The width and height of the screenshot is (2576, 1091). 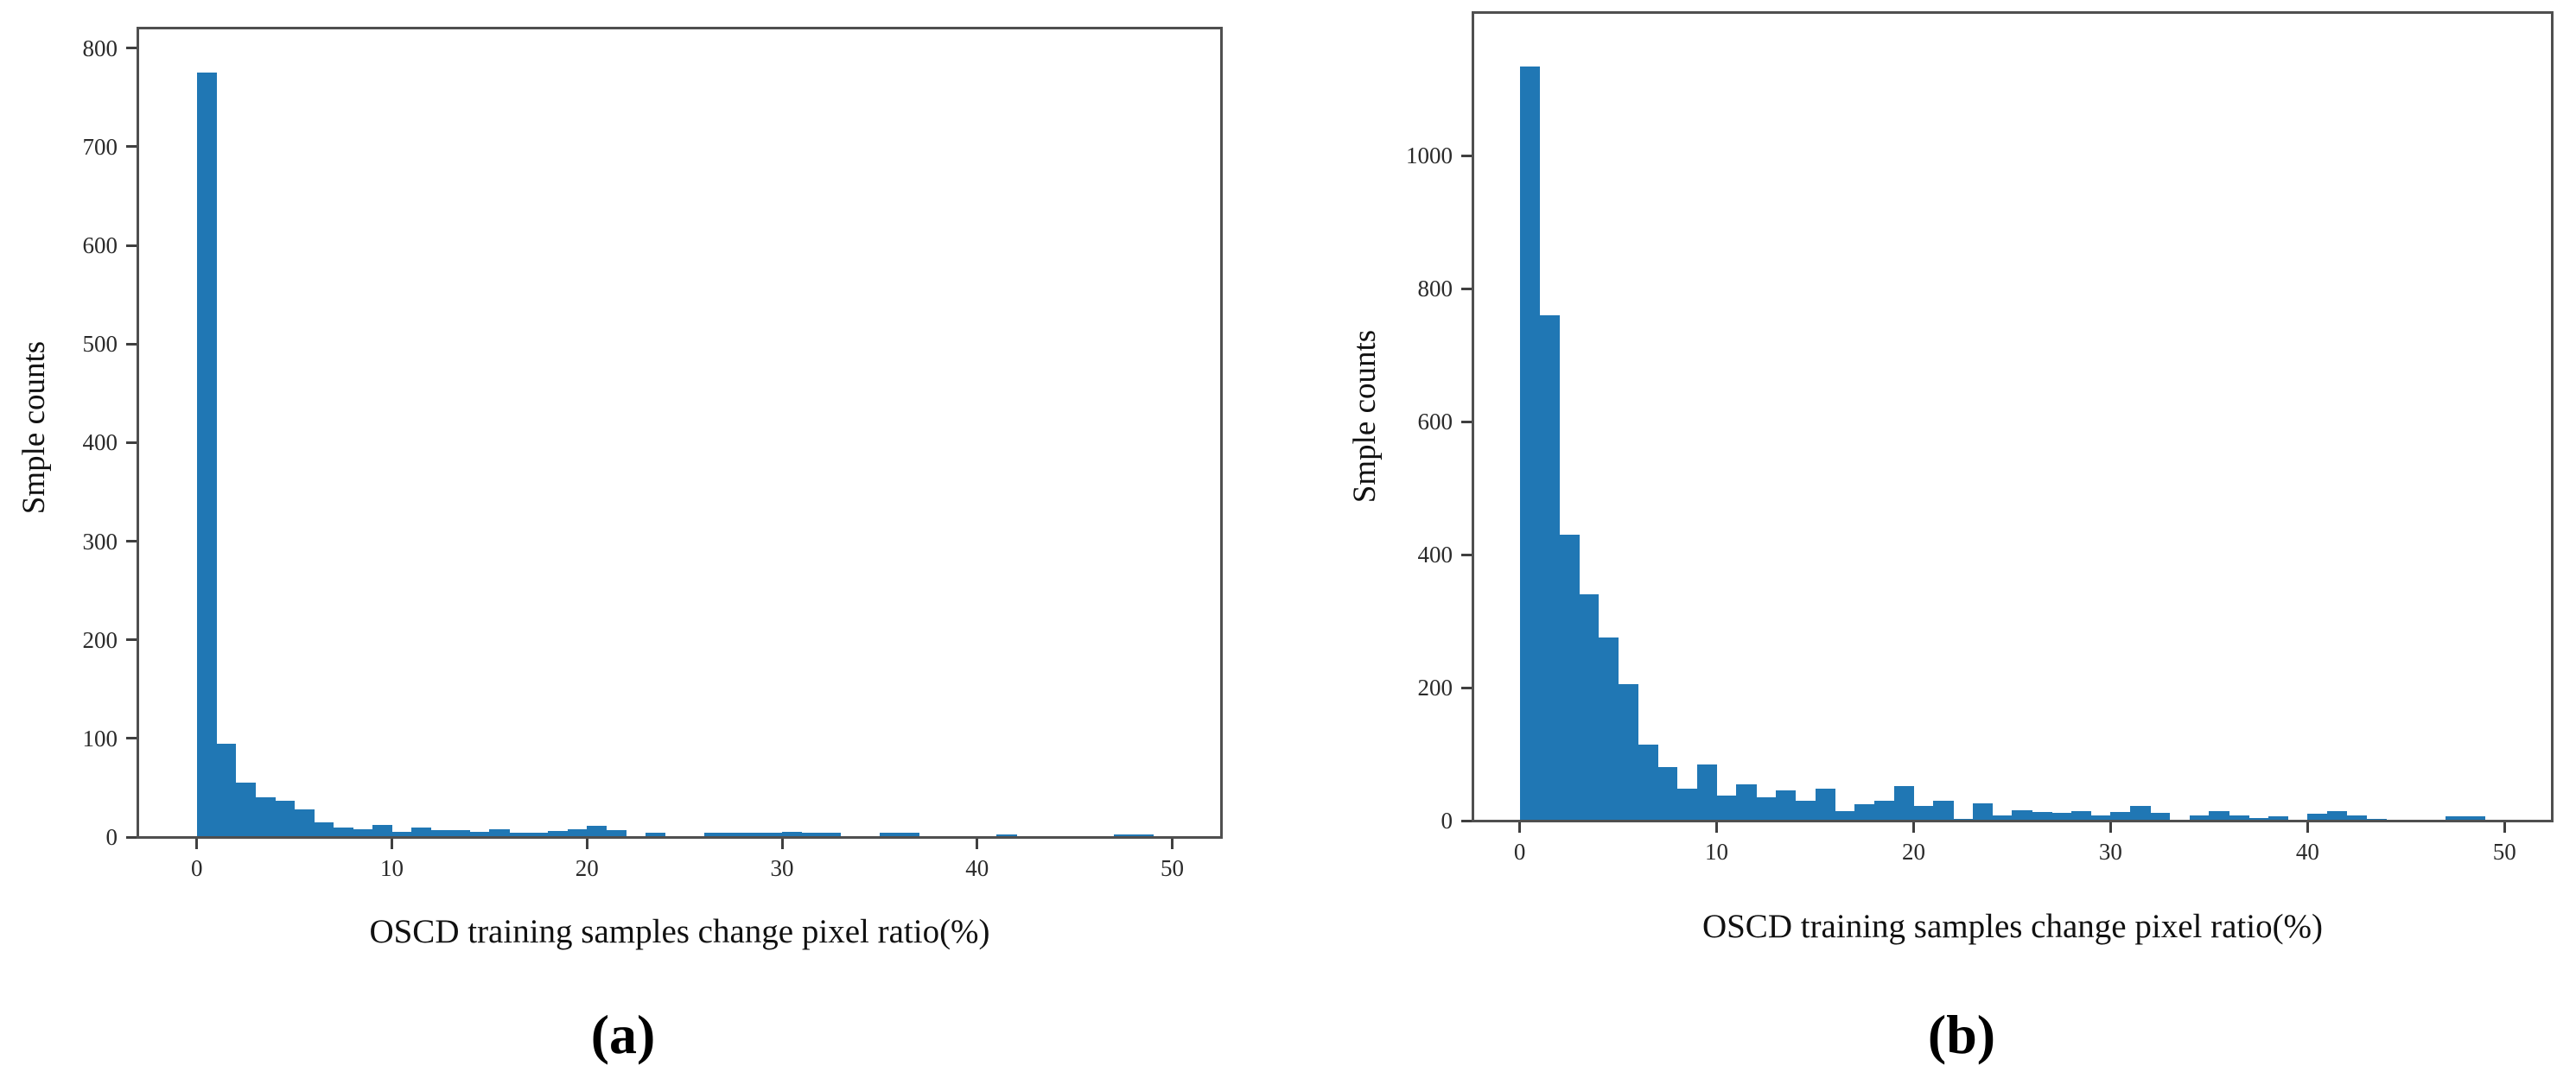 I want to click on right-spine, so click(x=2552, y=416).